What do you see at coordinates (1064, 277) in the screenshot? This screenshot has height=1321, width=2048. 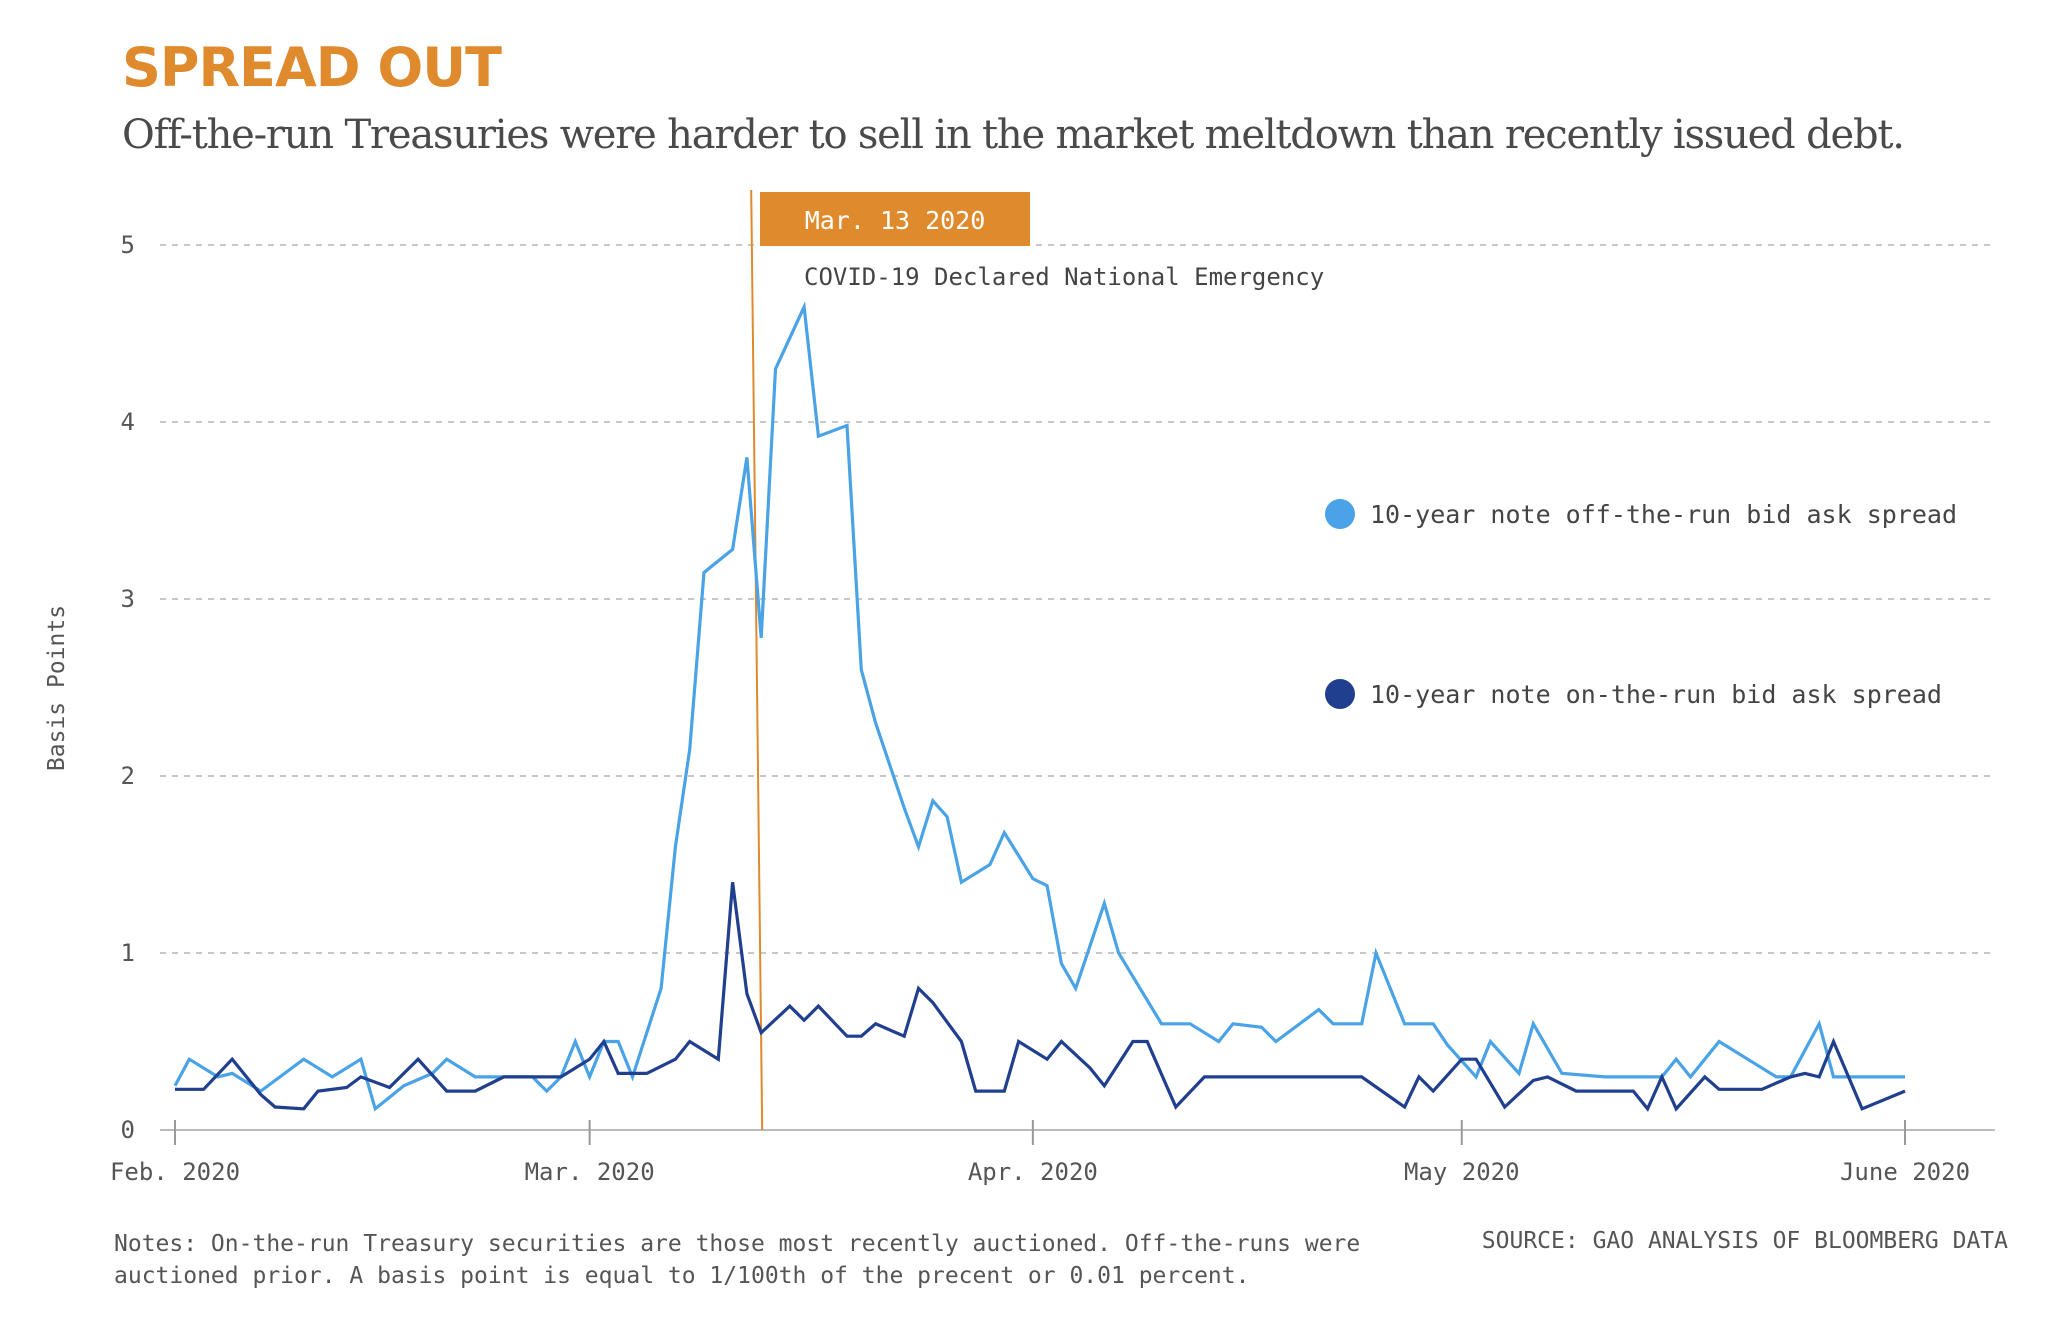 I see `annotation-text: COVID-19 Declared National Emergency` at bounding box center [1064, 277].